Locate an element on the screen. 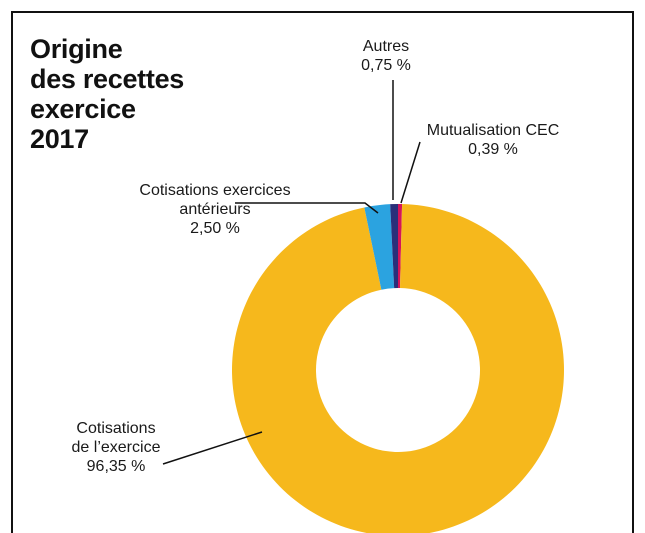 The image size is (645, 533). label-mutualisation-value: 0,39 % is located at coordinates (493, 149).